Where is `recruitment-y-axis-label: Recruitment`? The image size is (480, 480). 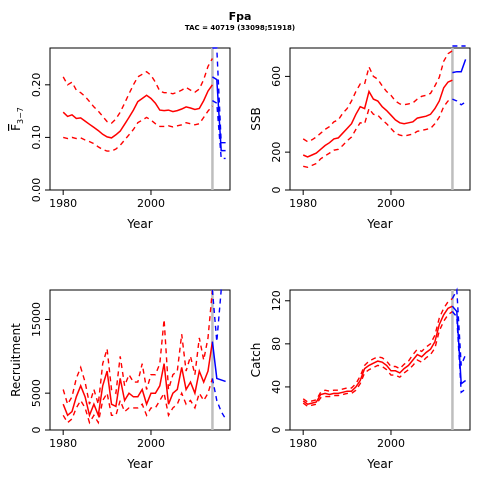
recruitment-y-axis-label: Recruitment is located at coordinates (16, 360).